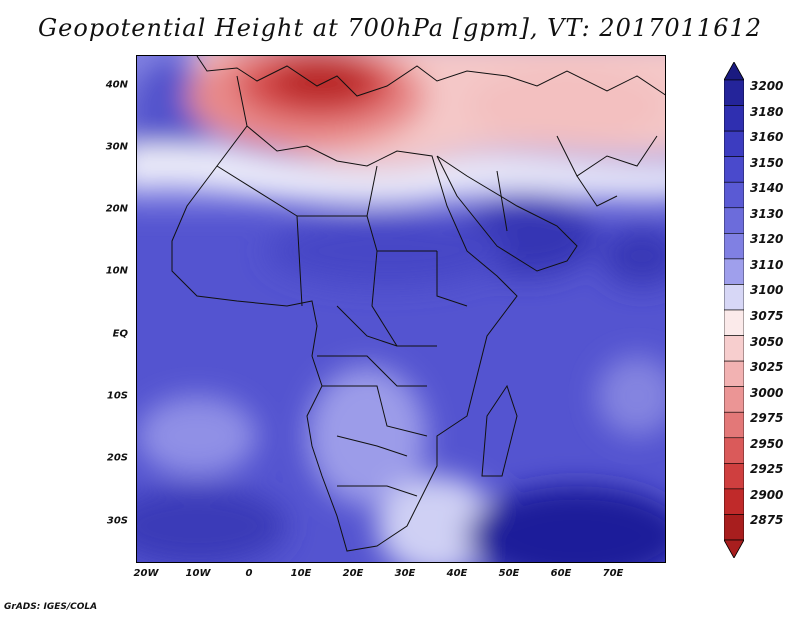 This screenshot has height=618, width=800. What do you see at coordinates (767, 494) in the screenshot?
I see `colorbar-level-label: 2900` at bounding box center [767, 494].